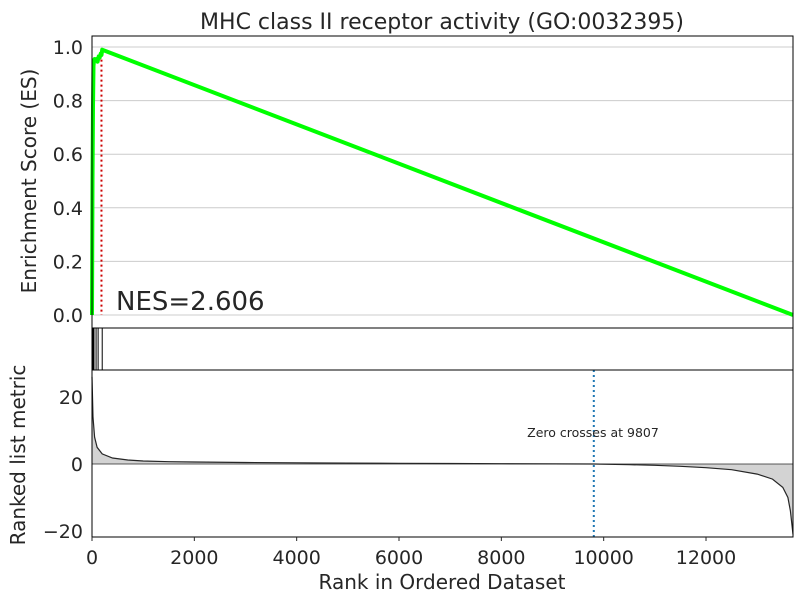 The image size is (802, 602). Describe the element at coordinates (77, 465) in the screenshot. I see `metric-y-tick-label: 0` at that location.